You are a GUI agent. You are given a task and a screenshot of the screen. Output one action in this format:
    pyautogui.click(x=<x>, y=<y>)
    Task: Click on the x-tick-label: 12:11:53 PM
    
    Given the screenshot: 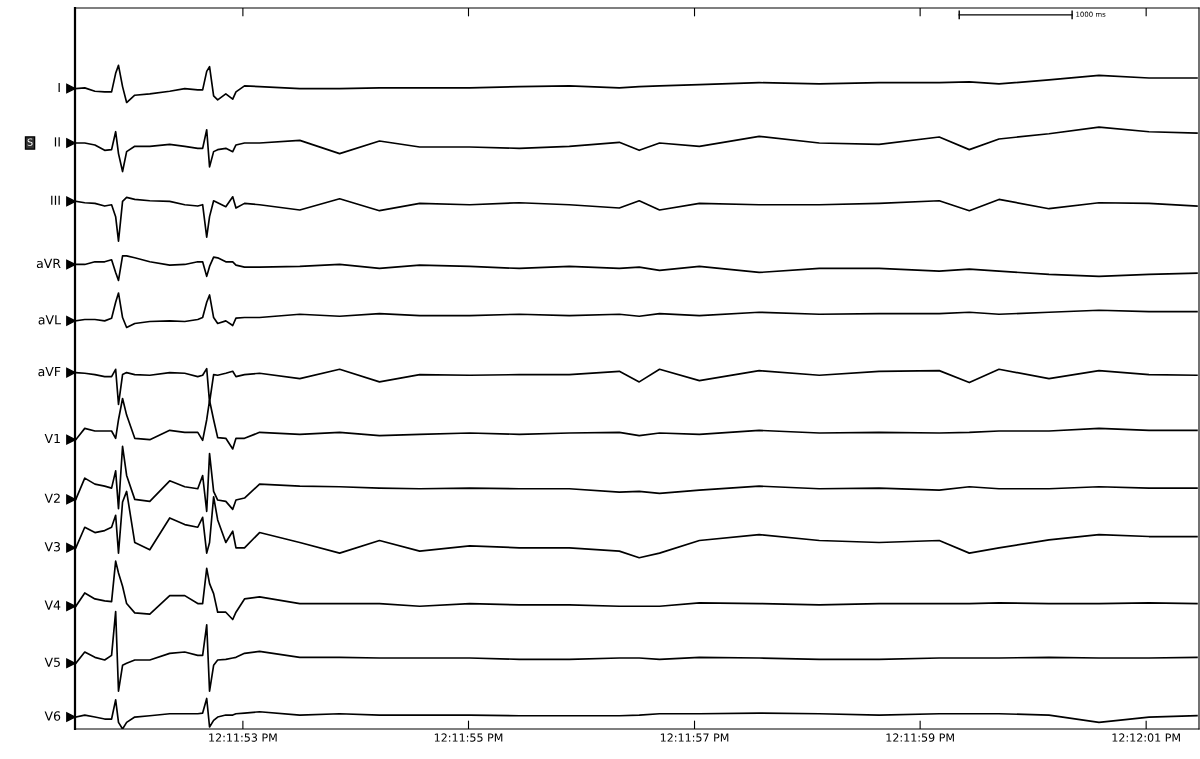 What is the action you would take?
    pyautogui.click(x=243, y=737)
    